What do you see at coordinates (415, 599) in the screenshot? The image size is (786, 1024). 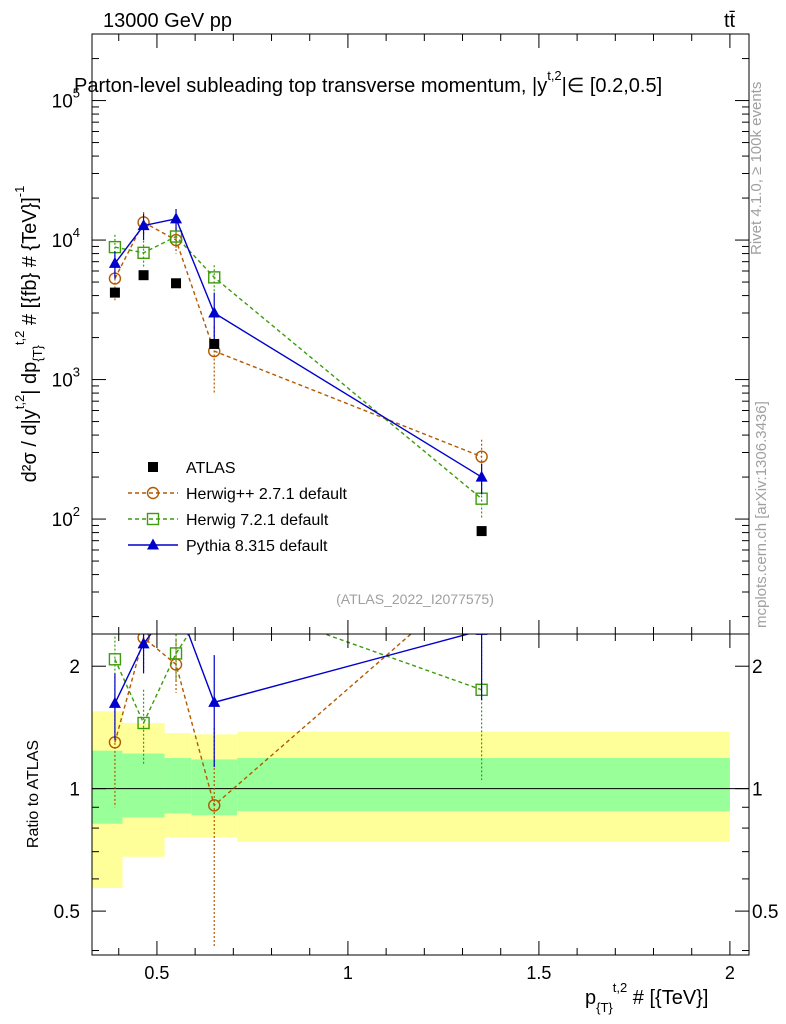 I see `analysis-id: (ATLAS_2022_I2077575)` at bounding box center [415, 599].